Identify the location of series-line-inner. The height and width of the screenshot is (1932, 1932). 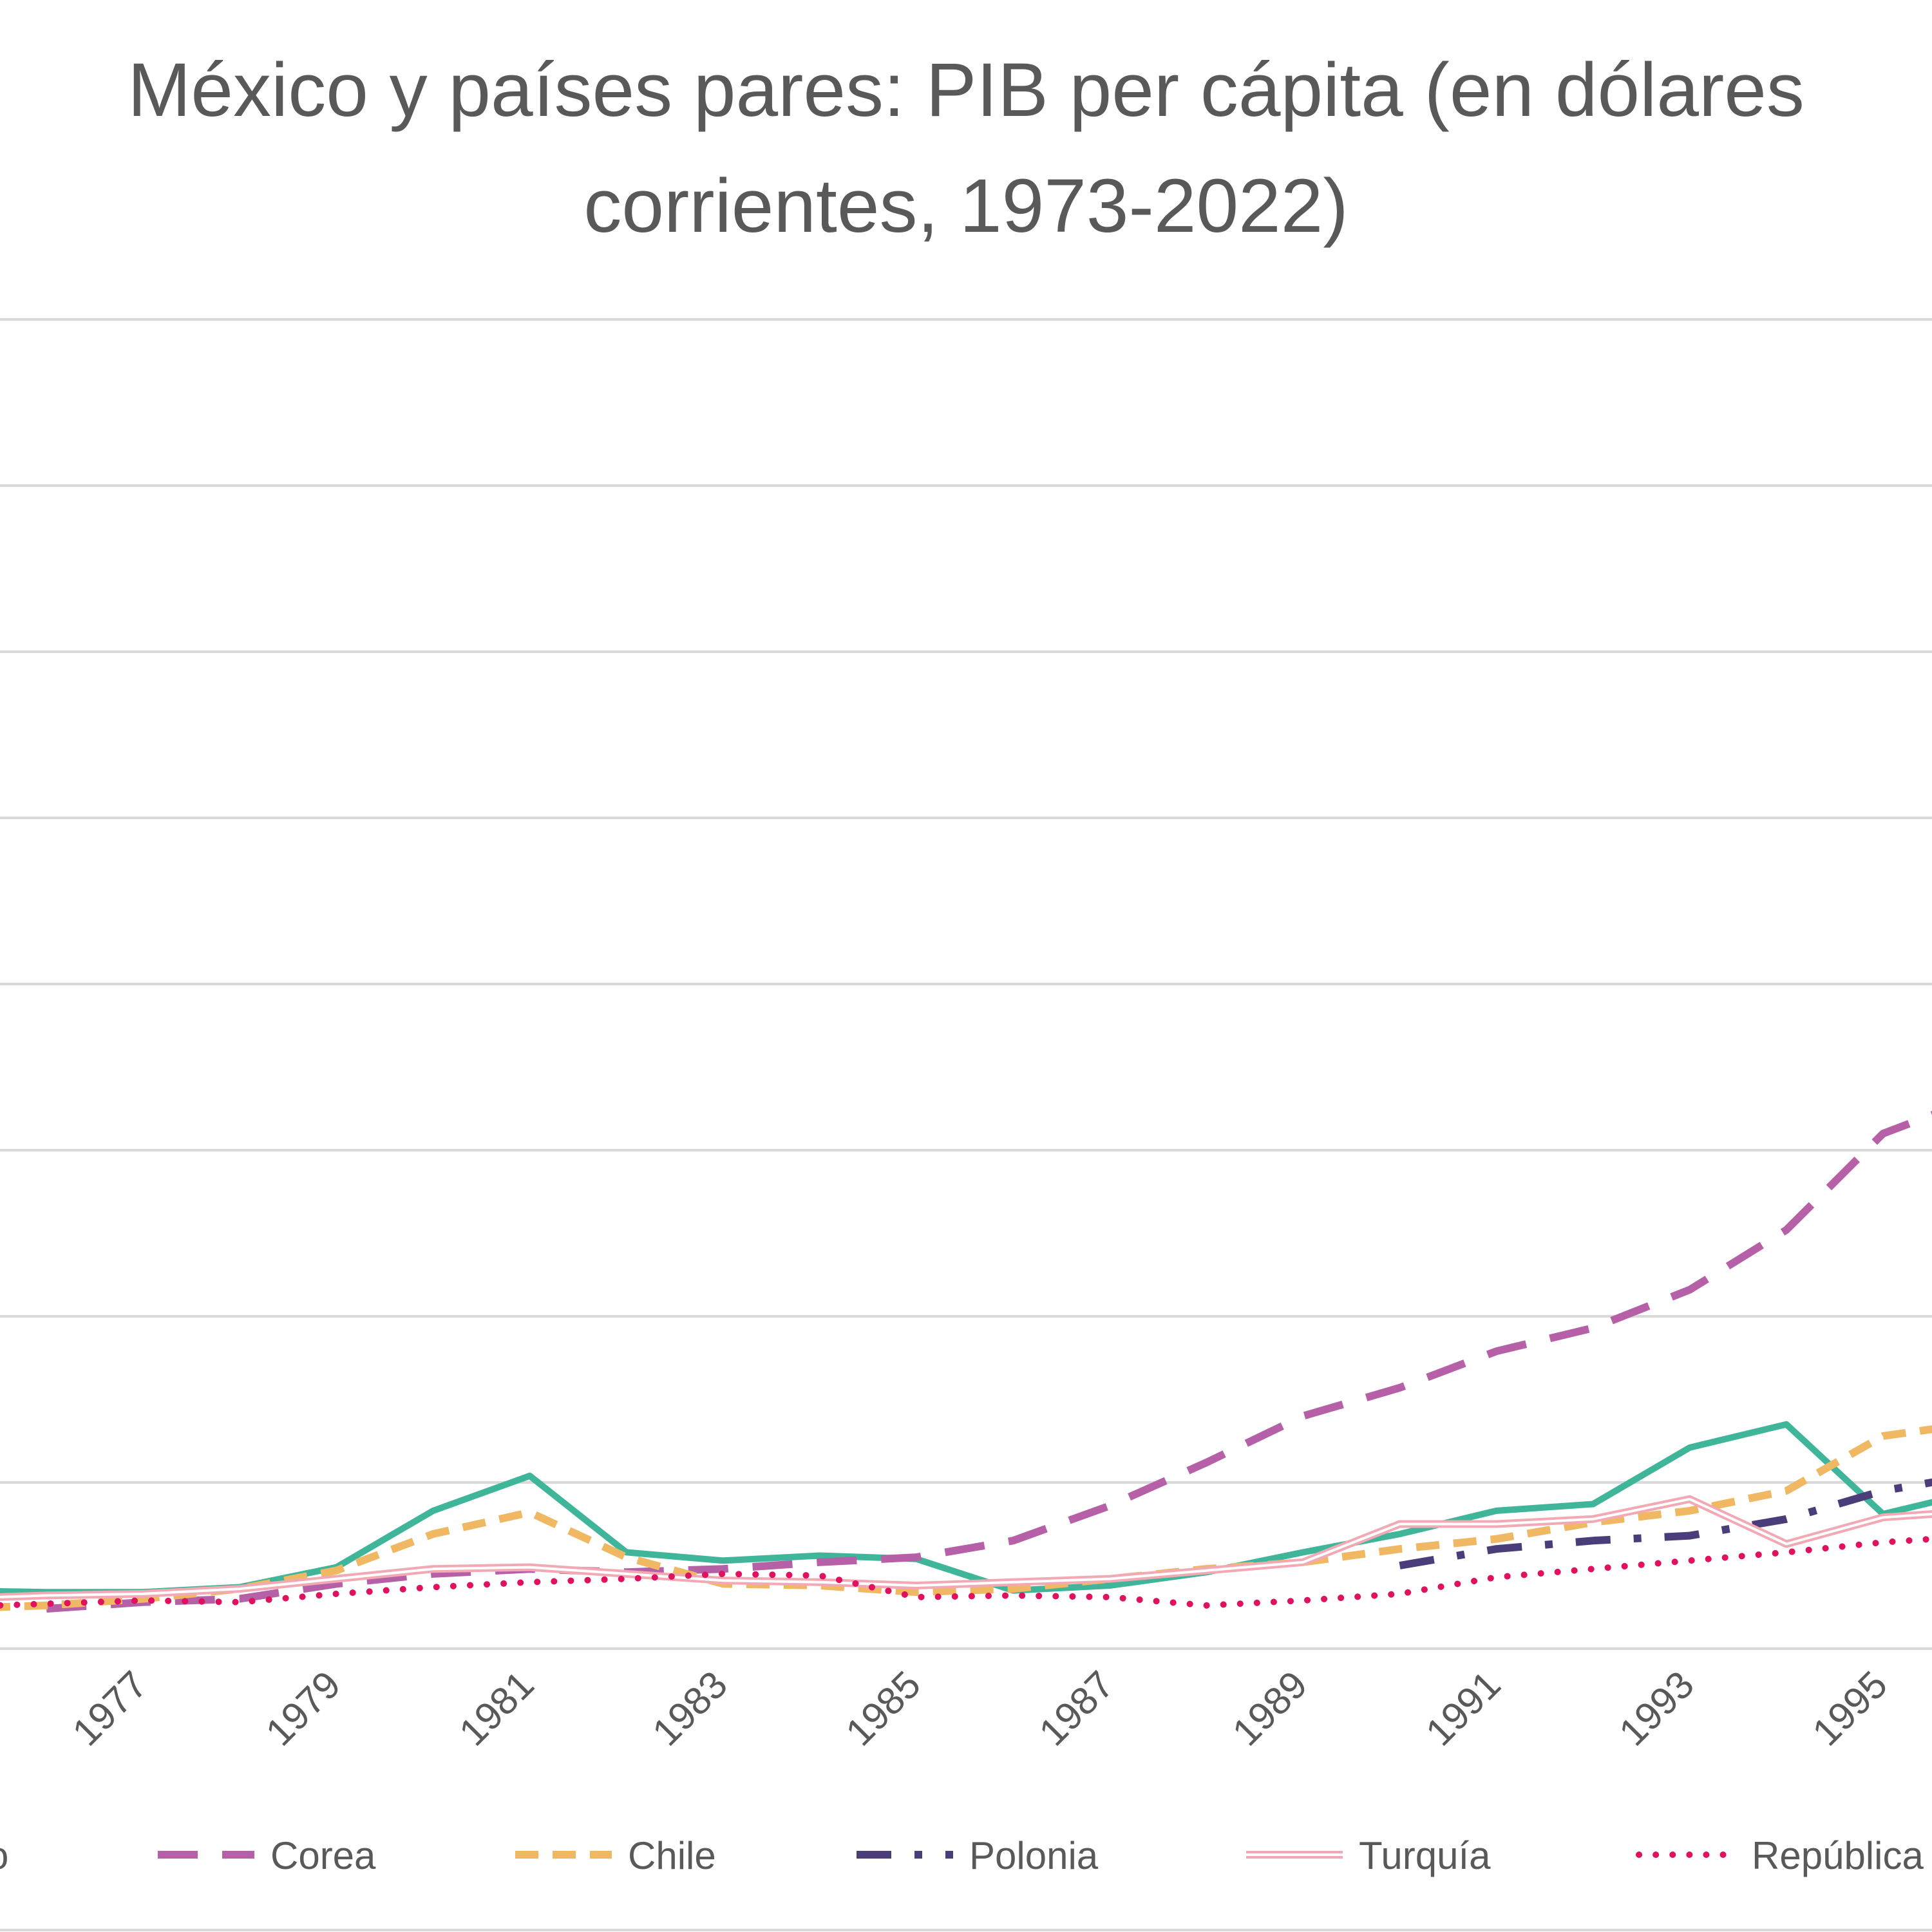
(966, 1547).